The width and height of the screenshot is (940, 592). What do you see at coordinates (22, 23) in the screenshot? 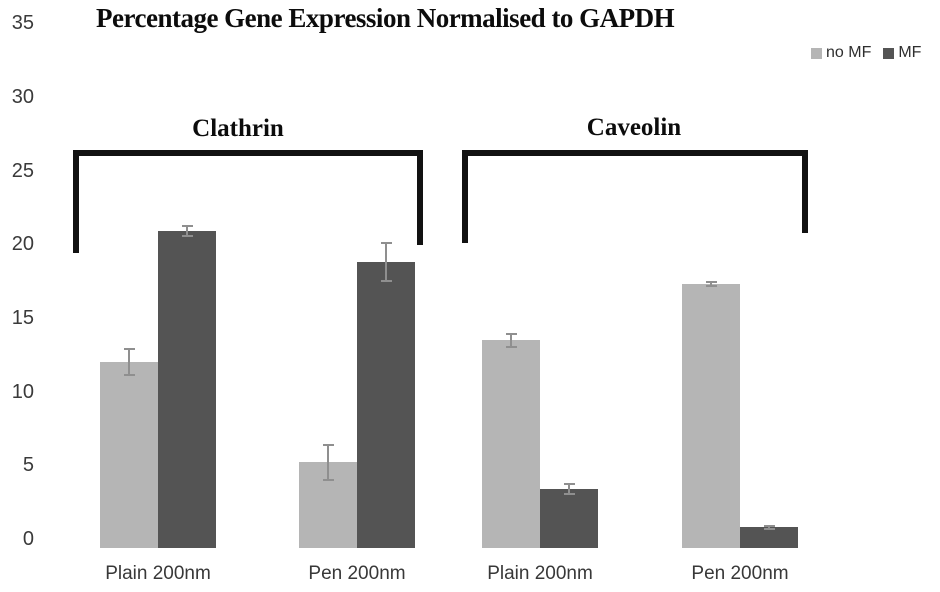
I see `y-tick-label-35: 35` at bounding box center [22, 23].